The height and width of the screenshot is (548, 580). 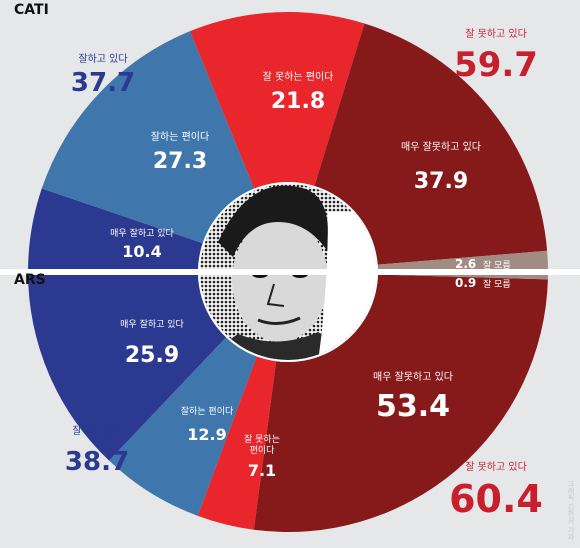 I want to click on cati-label-잘-못하는-편이다: 잘 못하는 편이다, so click(x=298, y=76).